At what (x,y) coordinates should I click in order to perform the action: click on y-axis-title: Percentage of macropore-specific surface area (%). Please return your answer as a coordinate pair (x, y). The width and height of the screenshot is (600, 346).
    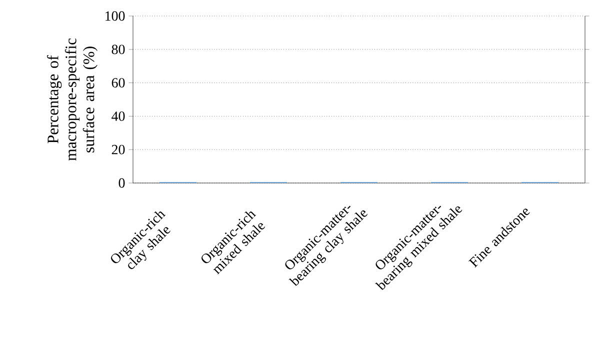
    Looking at the image, I should click on (72, 99).